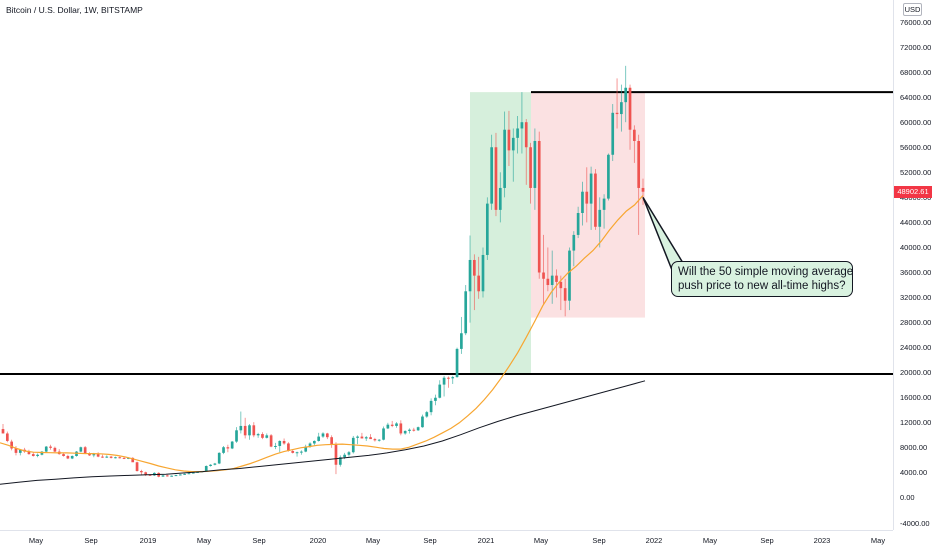 Image resolution: width=932 pixels, height=550 pixels. Describe the element at coordinates (916, 247) in the screenshot. I see `y-tick-label: 40000.00` at that location.